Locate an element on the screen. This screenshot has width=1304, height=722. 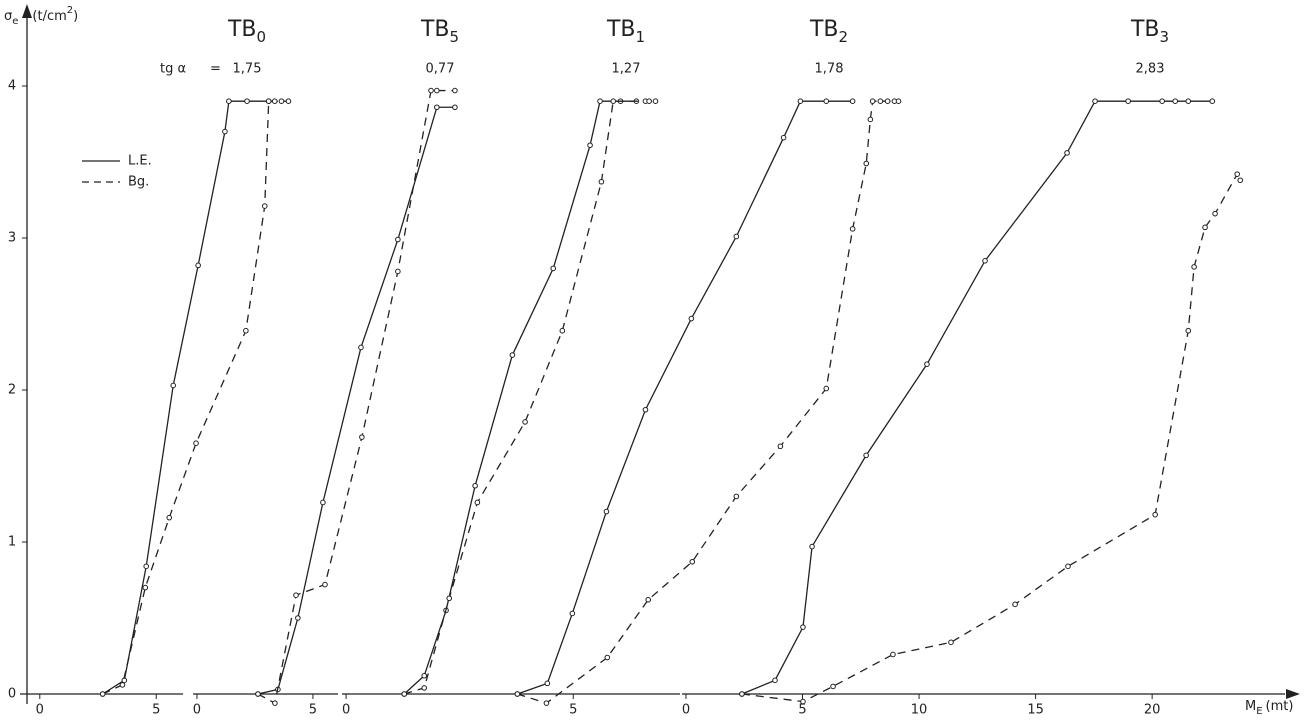
x-axis-label: ME (mt) is located at coordinates (1269, 708).